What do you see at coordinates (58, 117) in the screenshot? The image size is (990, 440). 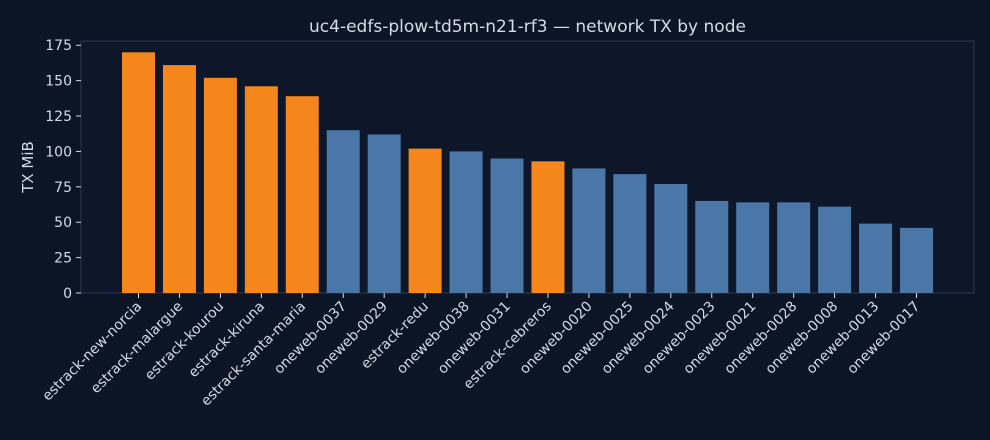 I see `y-tick-label: 125` at bounding box center [58, 117].